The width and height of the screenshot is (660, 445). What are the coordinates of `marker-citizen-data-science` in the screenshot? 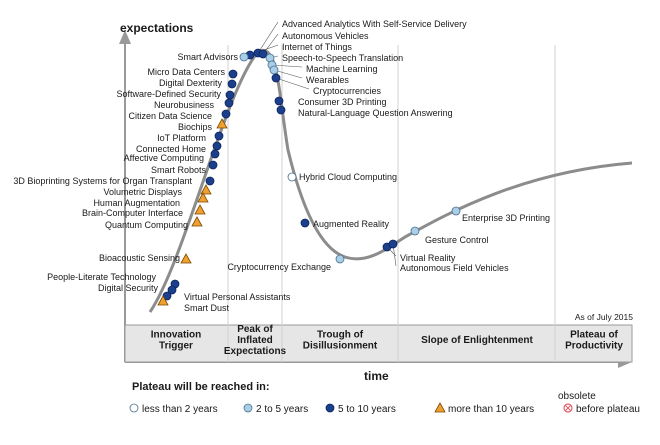 It's located at (226, 114).